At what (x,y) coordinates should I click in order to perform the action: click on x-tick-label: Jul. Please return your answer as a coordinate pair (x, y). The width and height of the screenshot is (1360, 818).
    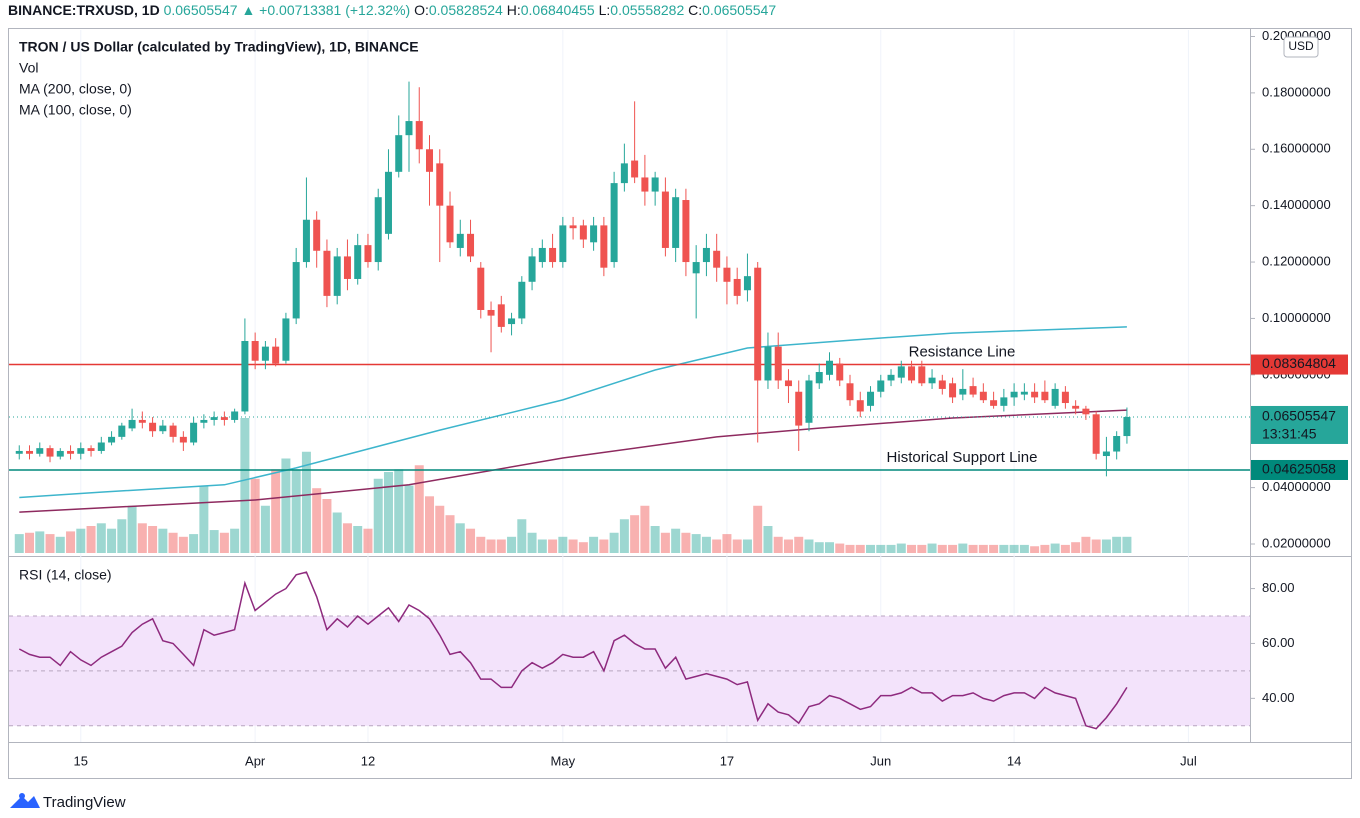
    Looking at the image, I should click on (1188, 760).